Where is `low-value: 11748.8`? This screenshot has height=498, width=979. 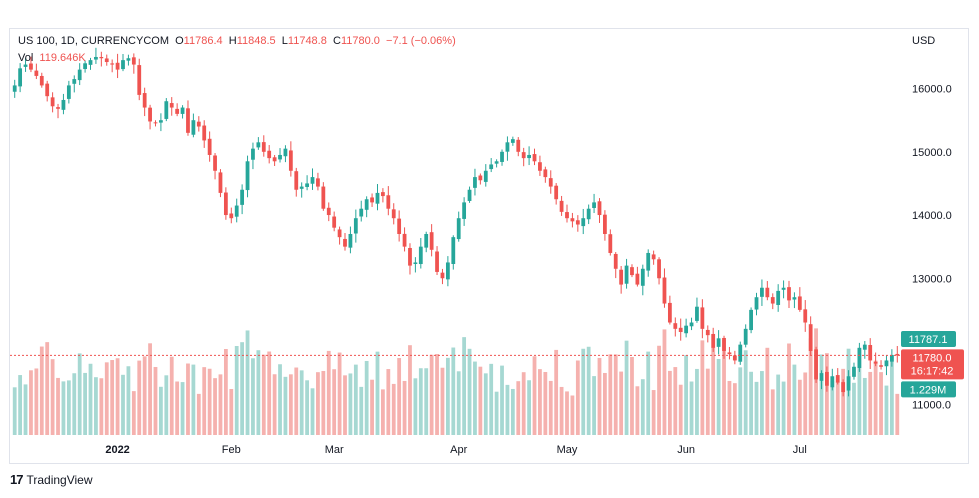 low-value: 11748.8 is located at coordinates (307, 41).